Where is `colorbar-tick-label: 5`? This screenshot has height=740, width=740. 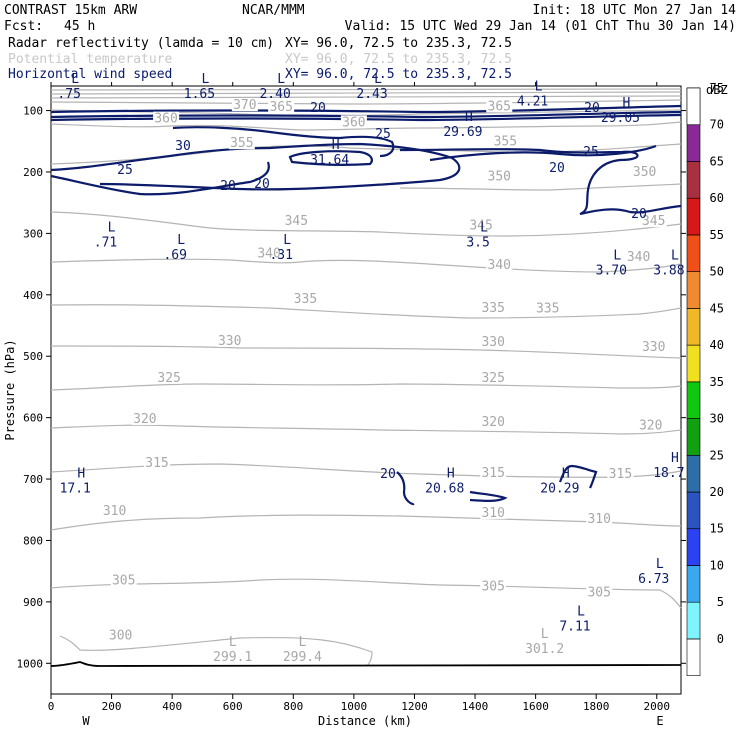 colorbar-tick-label: 5 is located at coordinates (720, 602).